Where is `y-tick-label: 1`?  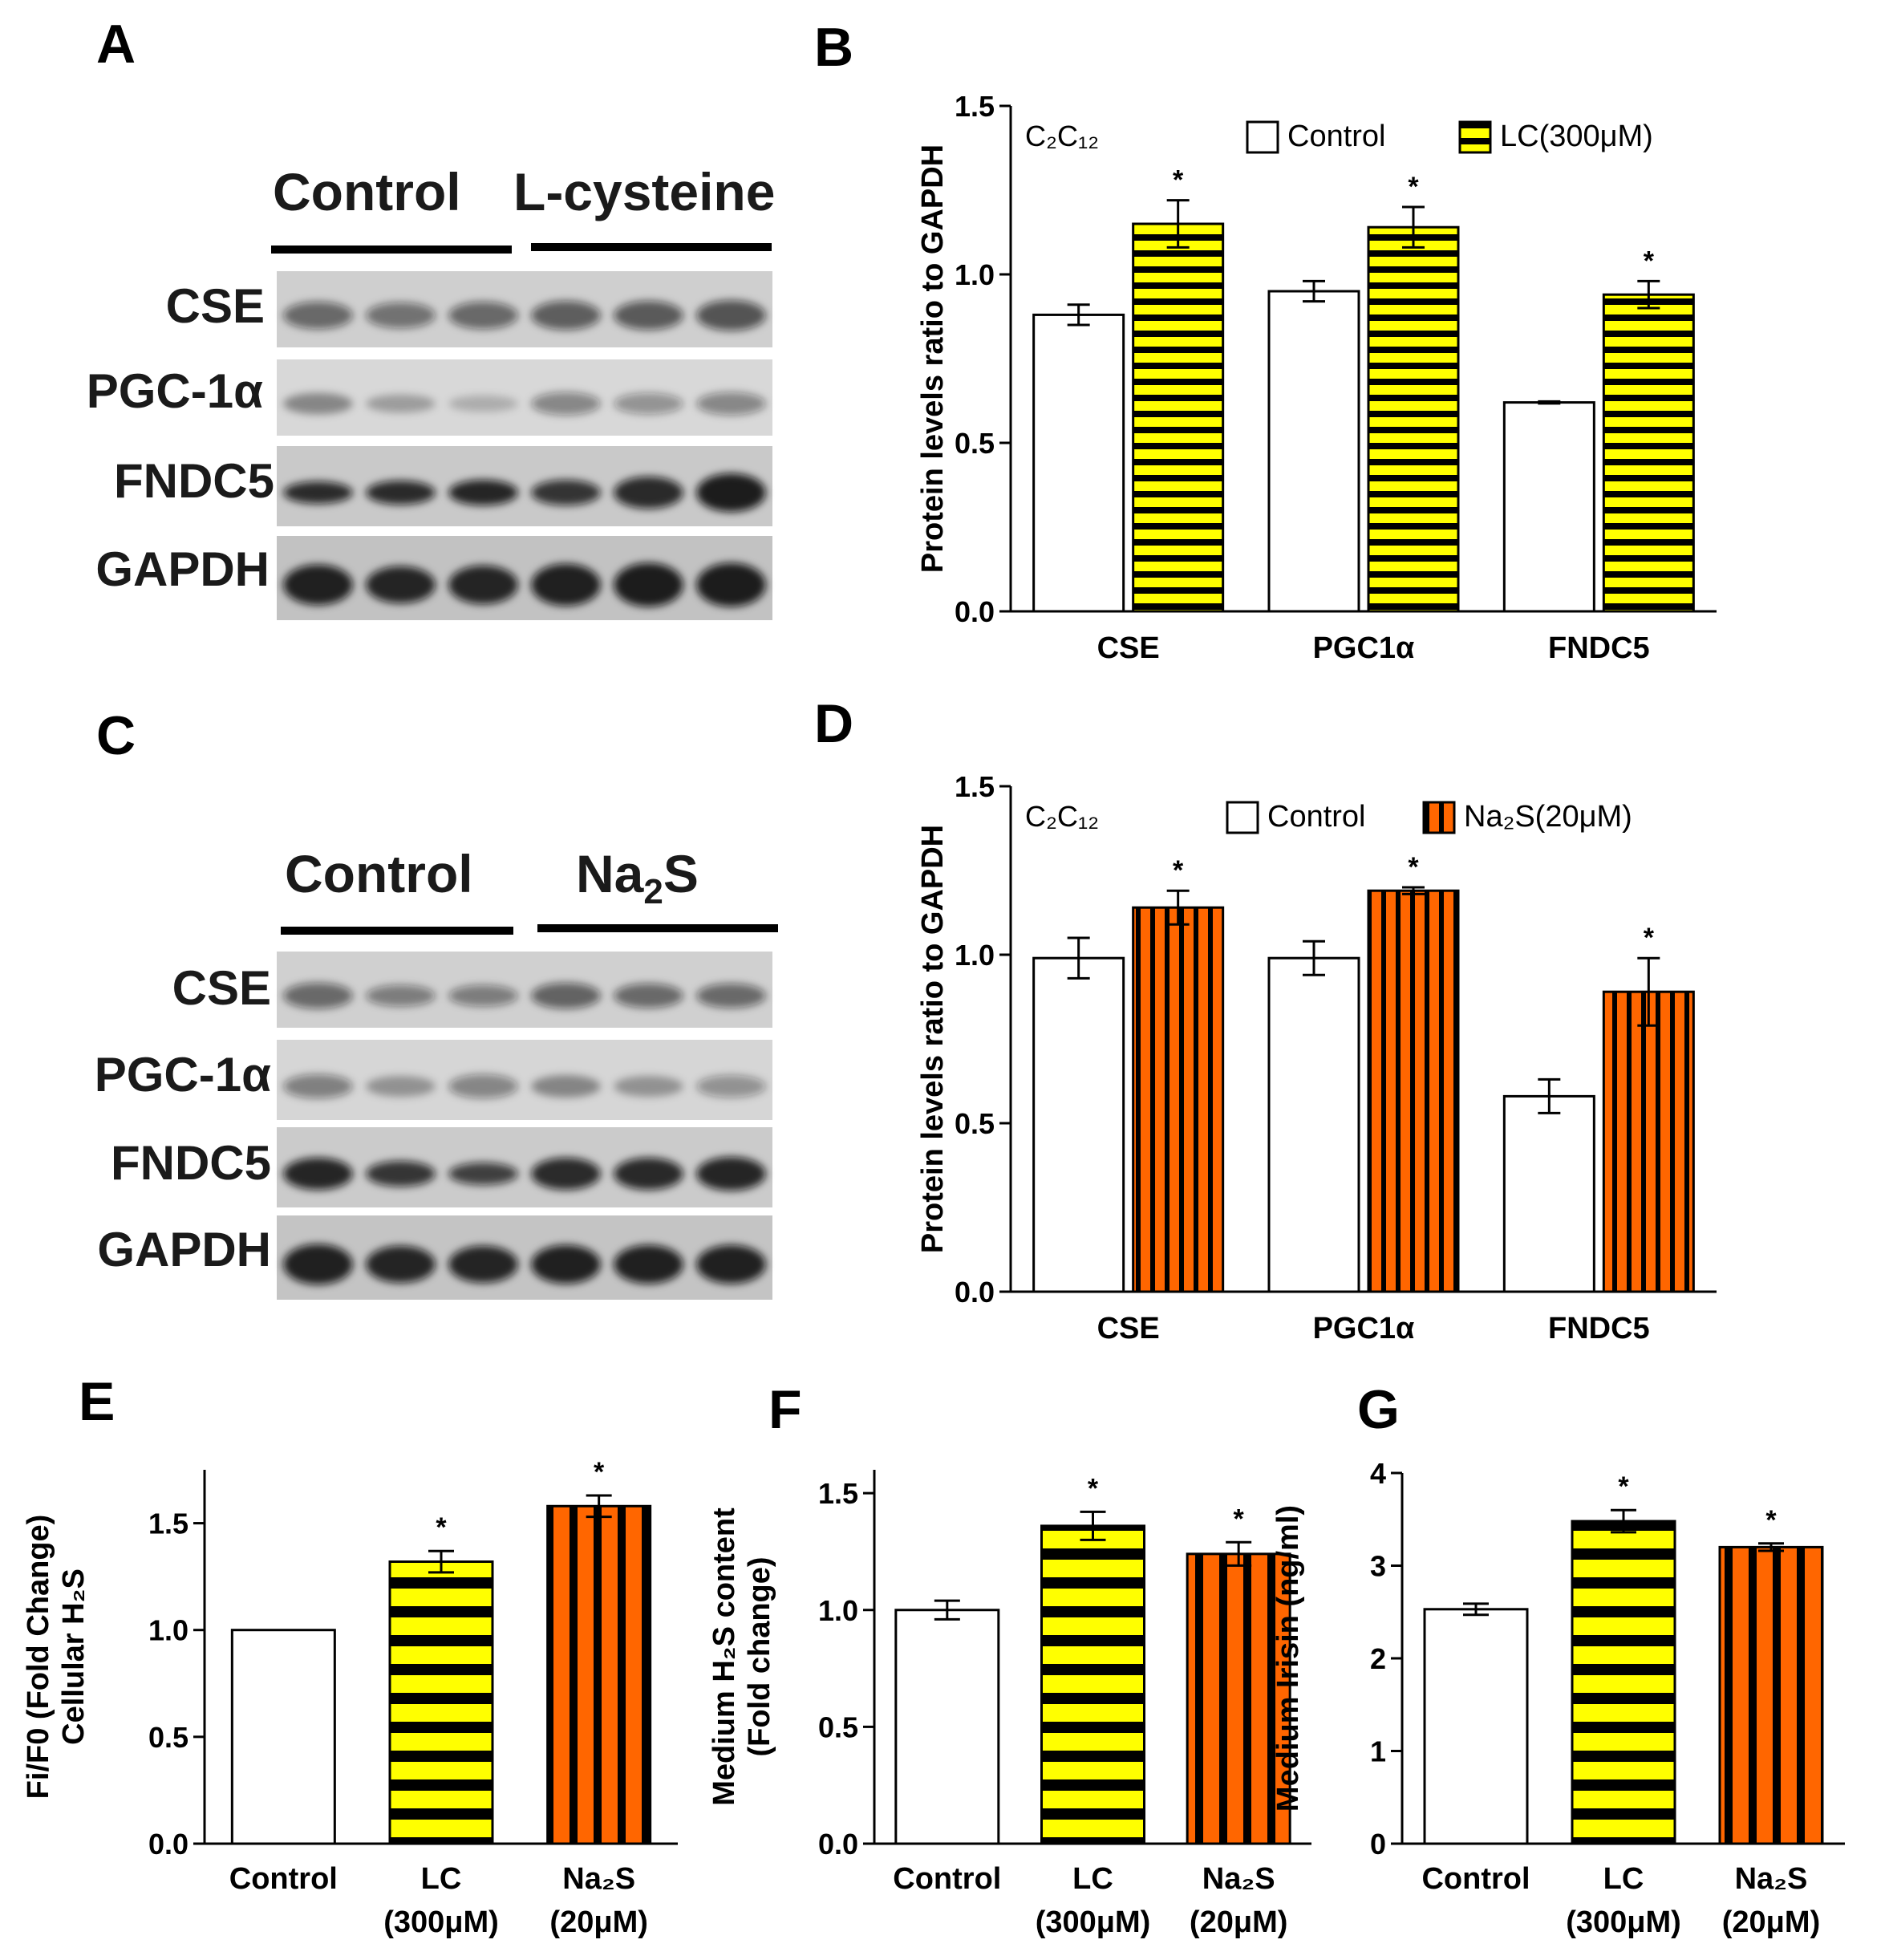 y-tick-label: 1 is located at coordinates (1378, 1751).